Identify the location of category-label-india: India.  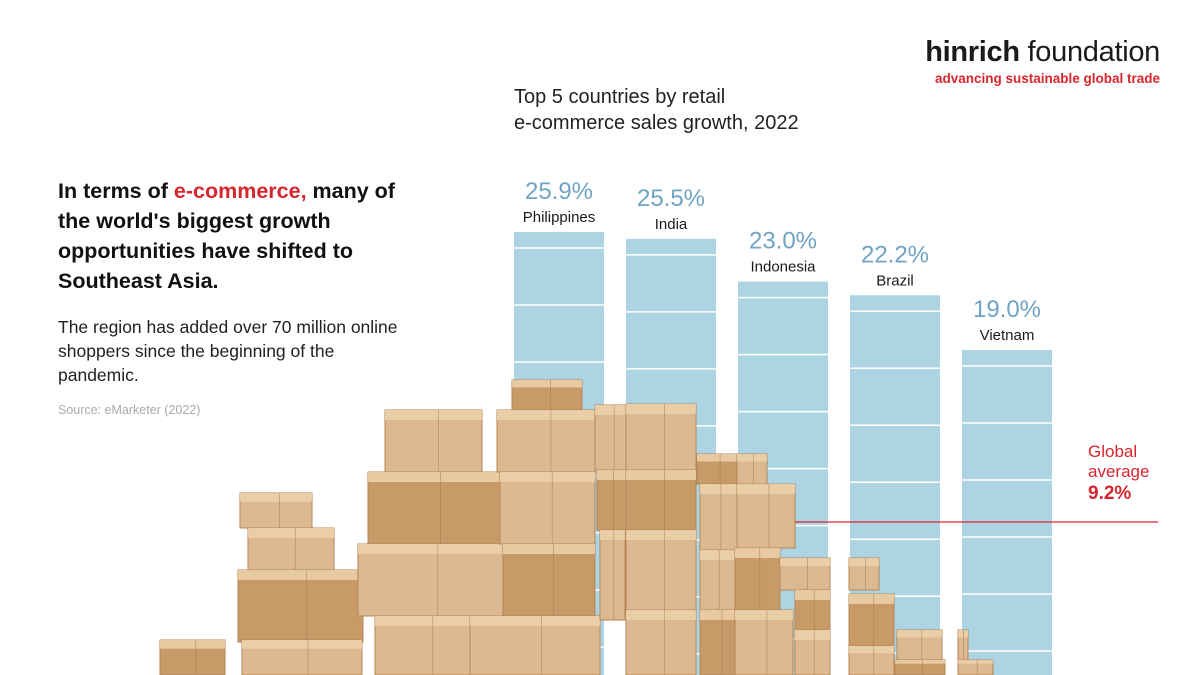
(671, 224).